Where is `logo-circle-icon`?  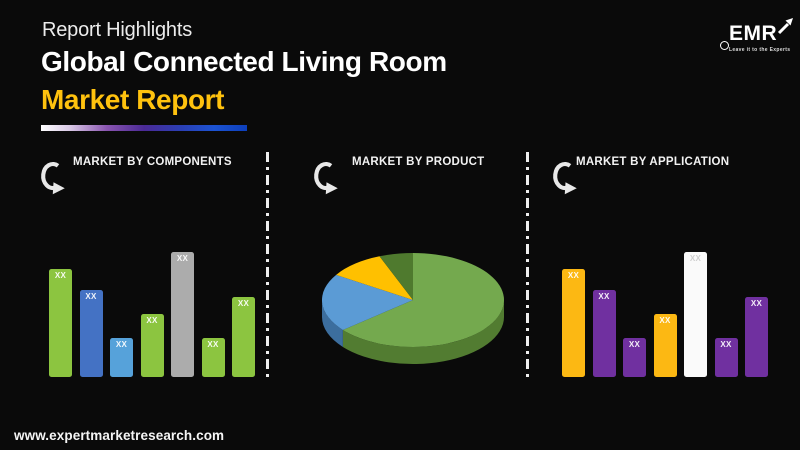 logo-circle-icon is located at coordinates (724, 45).